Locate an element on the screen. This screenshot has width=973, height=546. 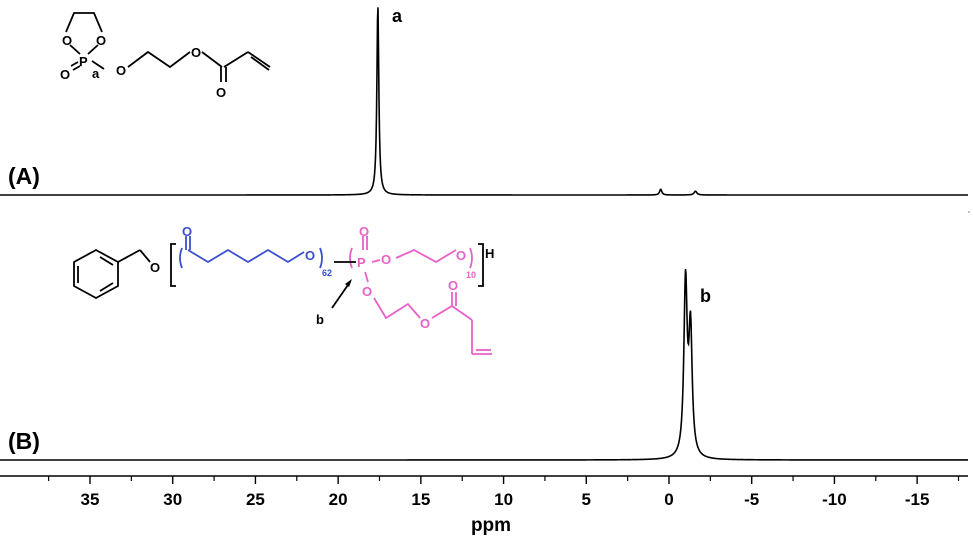
structure-b-atoms: O O O 62 P O O O 10 H O O O b is located at coordinates (322, 277).